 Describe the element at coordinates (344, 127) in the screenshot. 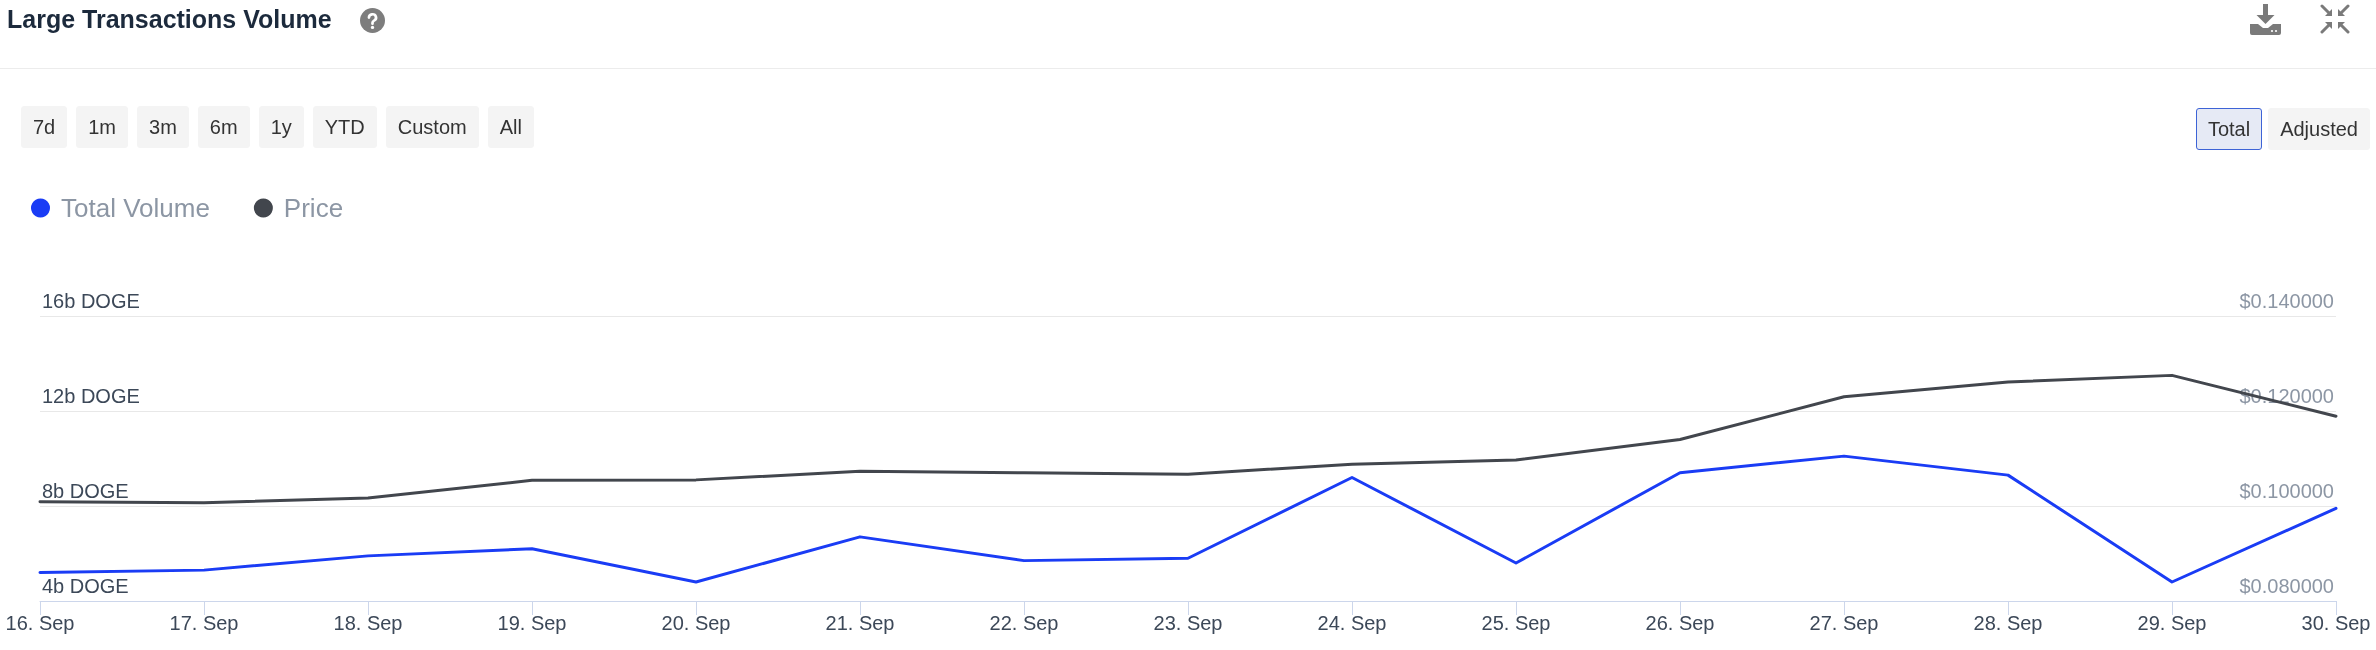

I see `button: YTD` at that location.